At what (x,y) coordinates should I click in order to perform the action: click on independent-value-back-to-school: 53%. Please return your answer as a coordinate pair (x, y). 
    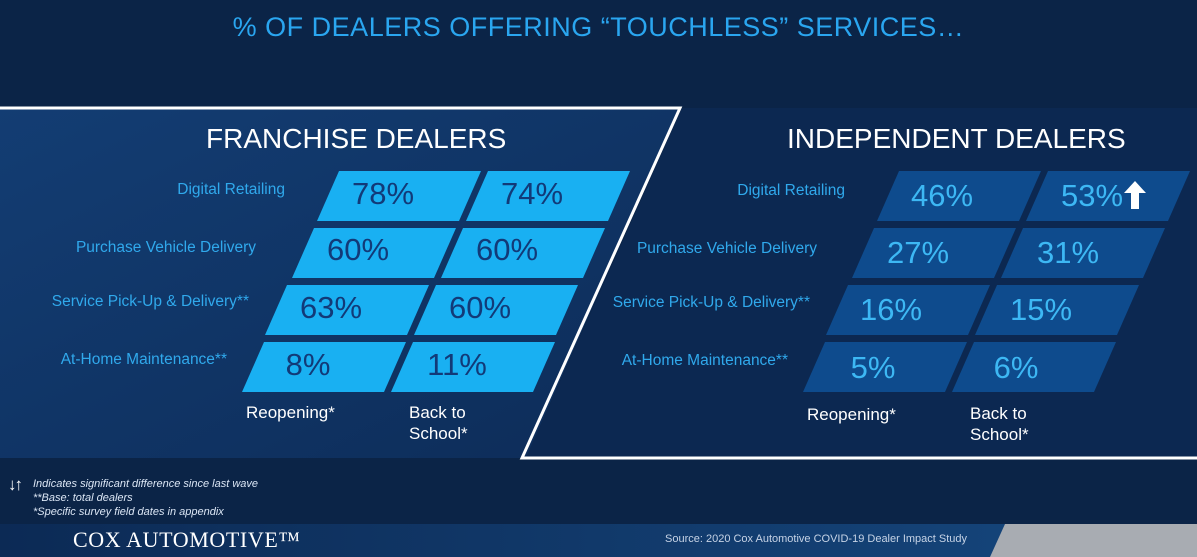
    Looking at the image, I should click on (1092, 195).